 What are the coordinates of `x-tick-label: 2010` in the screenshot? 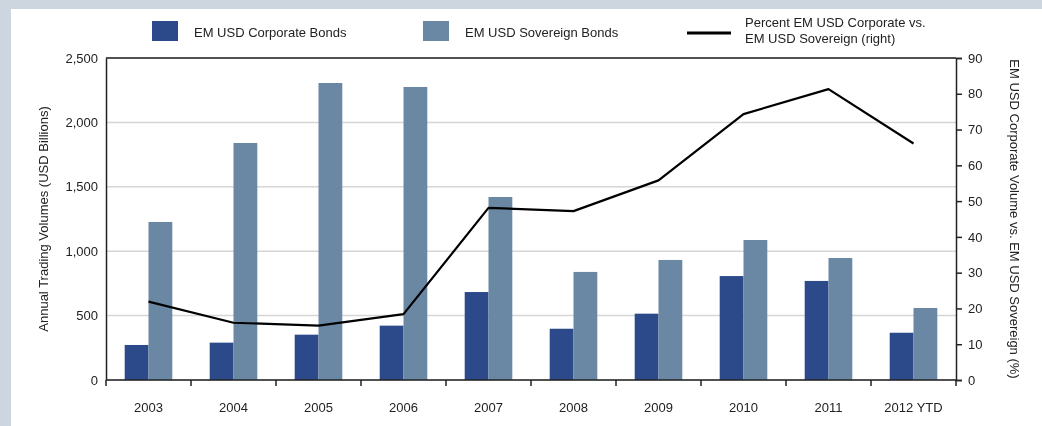 It's located at (743, 407).